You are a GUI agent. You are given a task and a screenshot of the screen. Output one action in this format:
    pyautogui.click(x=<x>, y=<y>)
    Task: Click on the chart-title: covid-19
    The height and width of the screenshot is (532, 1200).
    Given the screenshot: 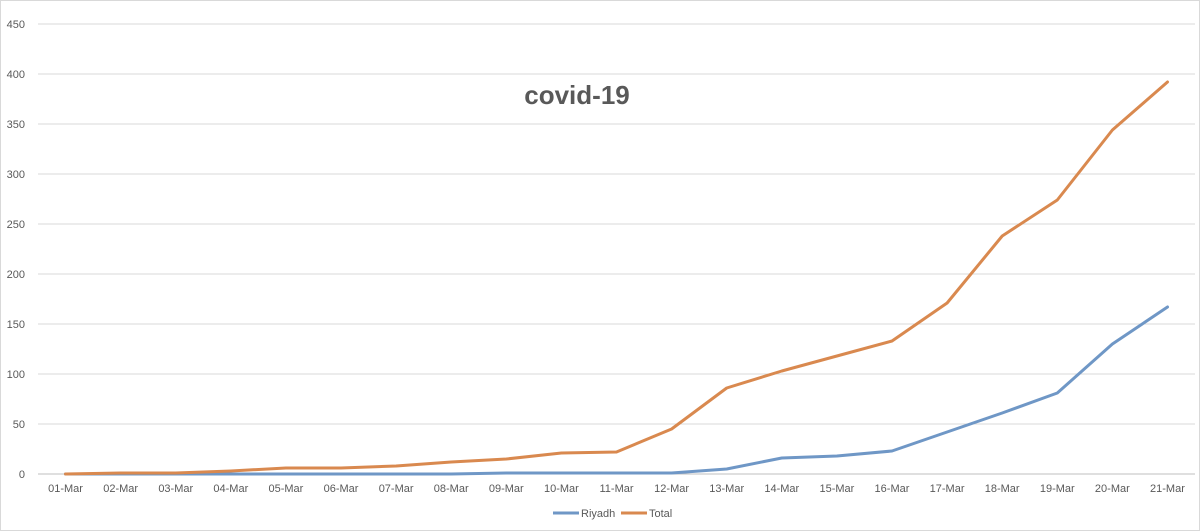 What is the action you would take?
    pyautogui.click(x=577, y=95)
    